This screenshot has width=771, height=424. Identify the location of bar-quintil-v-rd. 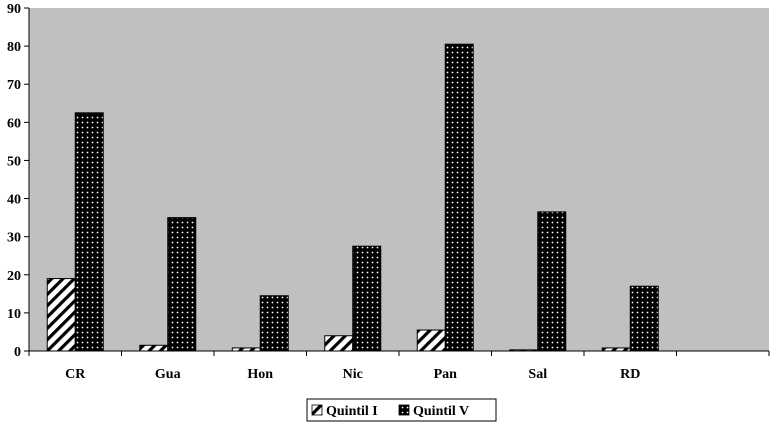
(644, 318).